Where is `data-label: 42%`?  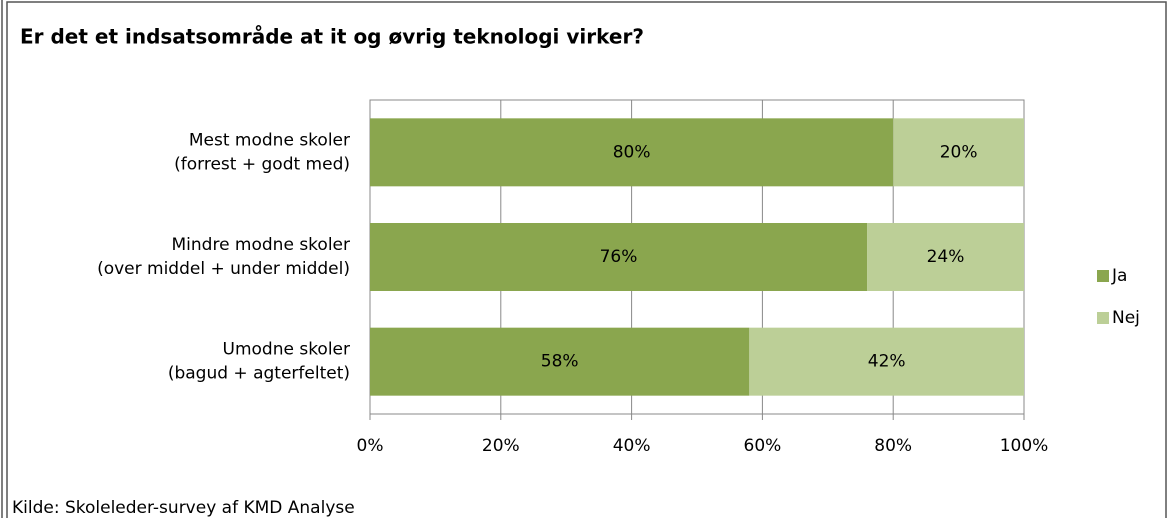
data-label: 42% is located at coordinates (887, 362).